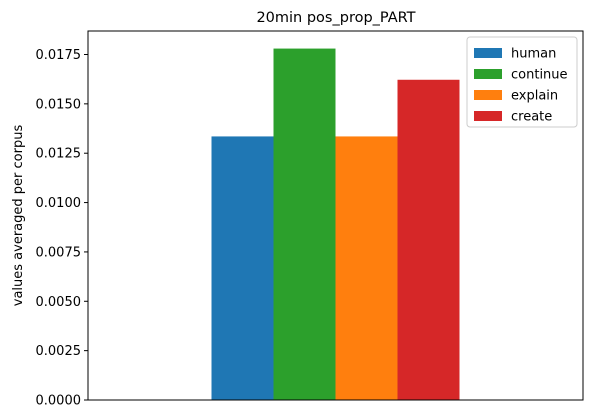  I want to click on legend-swatch-explain, so click(488, 95).